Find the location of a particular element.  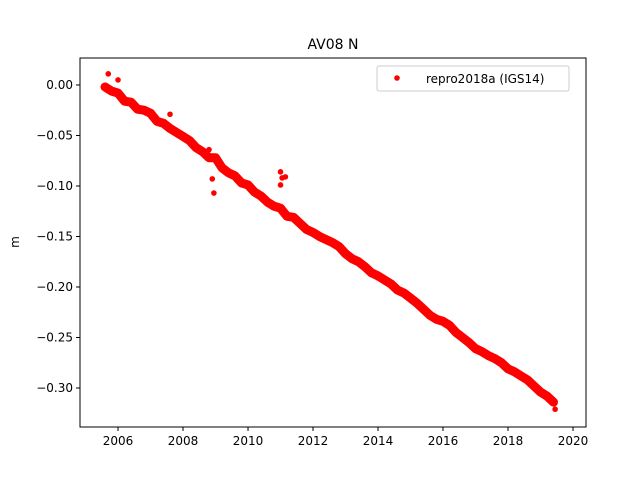

legend-marker is located at coordinates (397, 78).